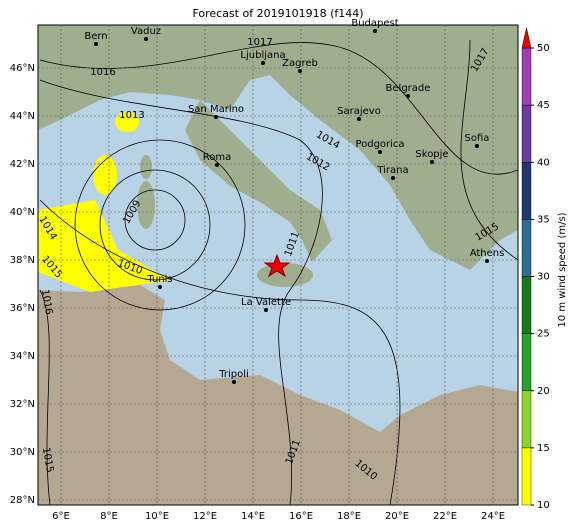 This screenshot has height=529, width=576. I want to click on lat-label: 38°N, so click(22, 260).